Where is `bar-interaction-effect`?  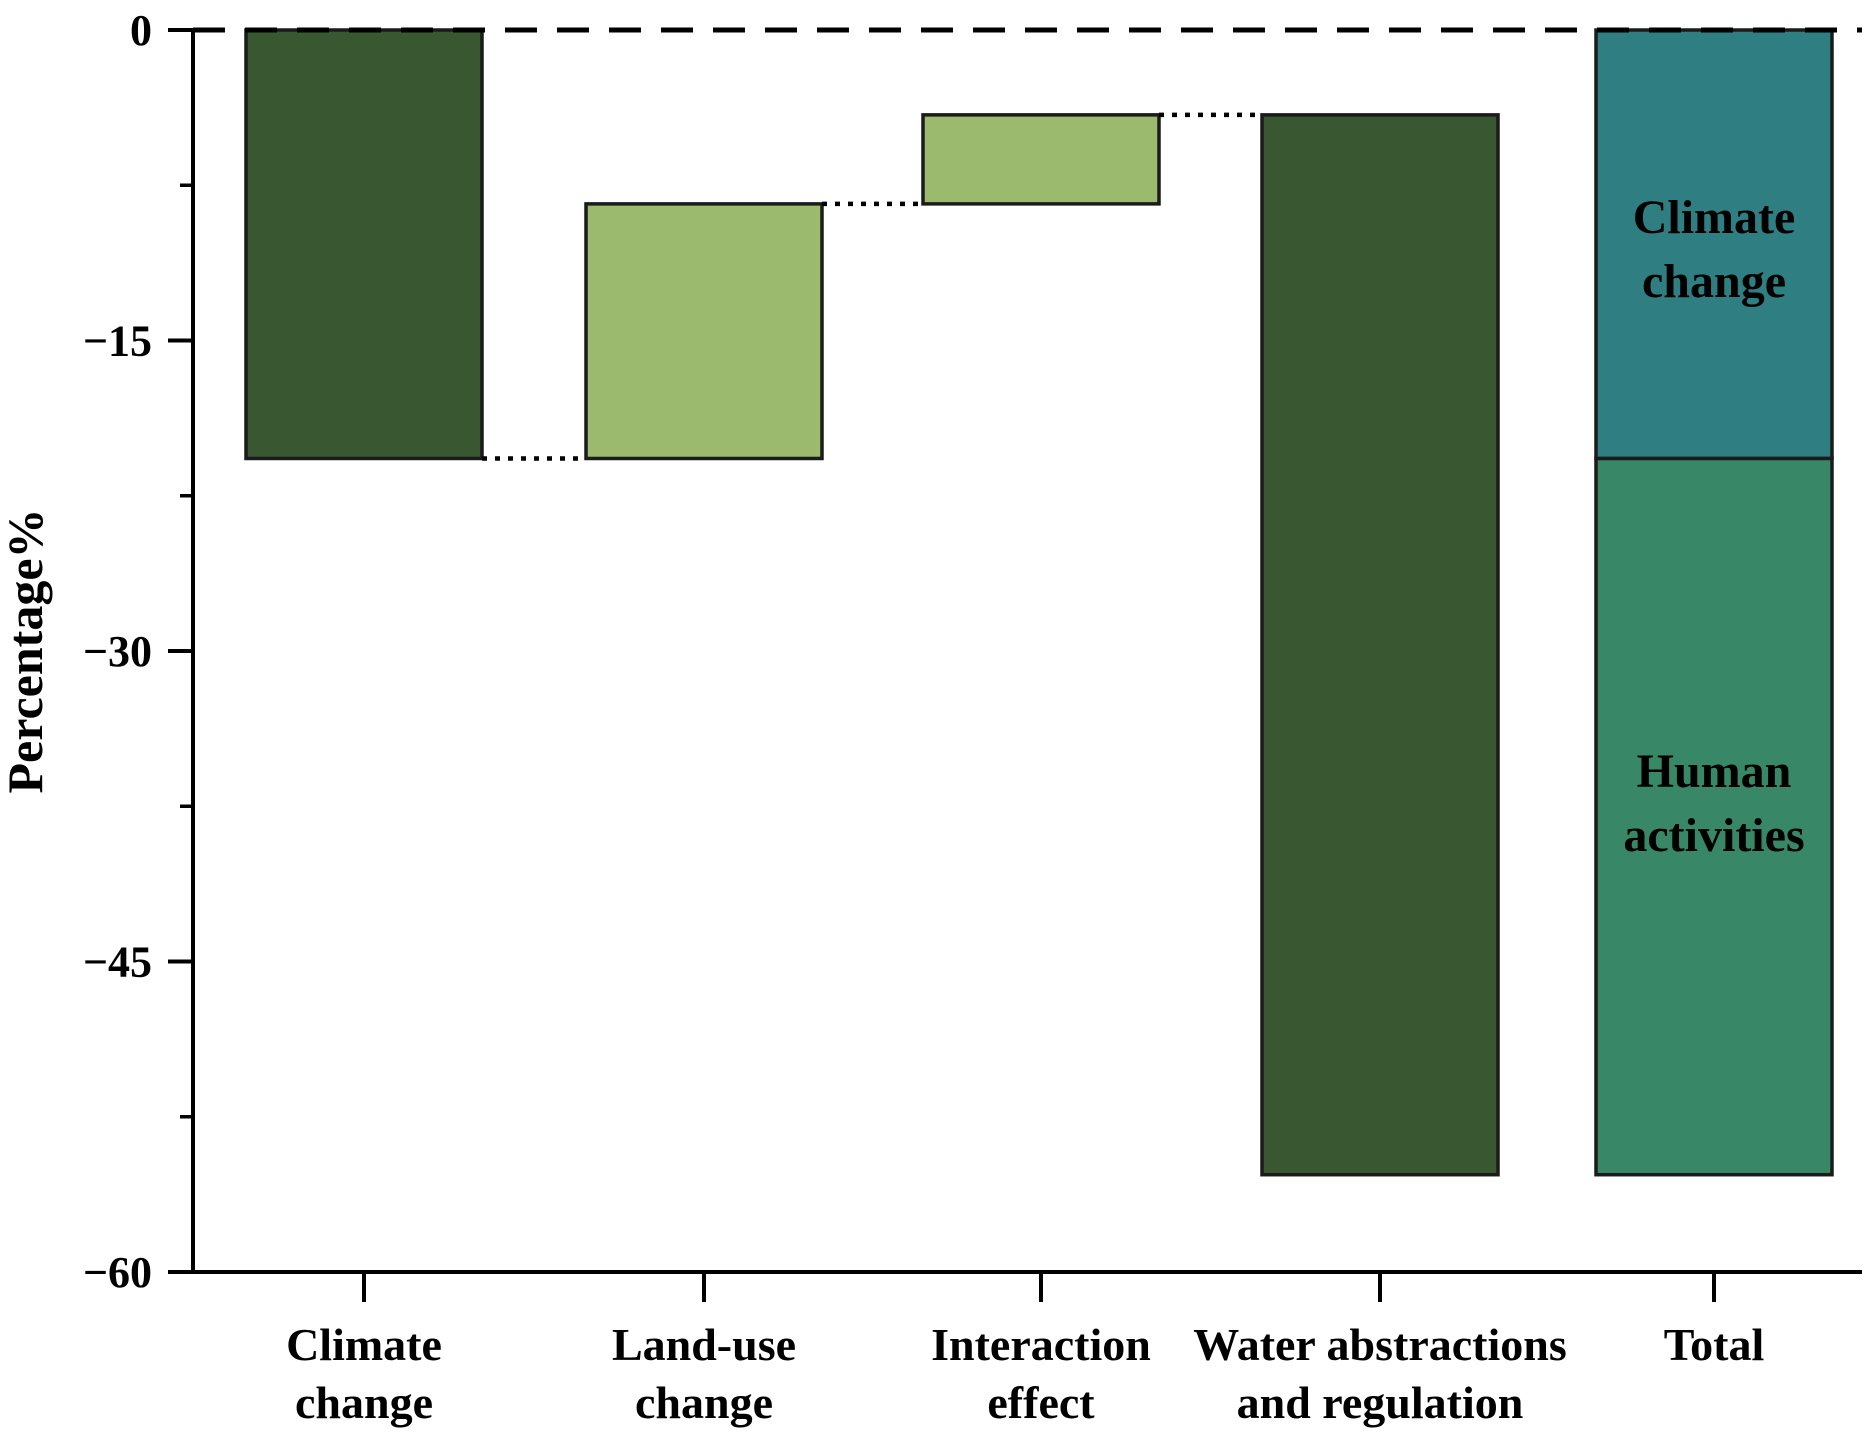 bar-interaction-effect is located at coordinates (1041, 159).